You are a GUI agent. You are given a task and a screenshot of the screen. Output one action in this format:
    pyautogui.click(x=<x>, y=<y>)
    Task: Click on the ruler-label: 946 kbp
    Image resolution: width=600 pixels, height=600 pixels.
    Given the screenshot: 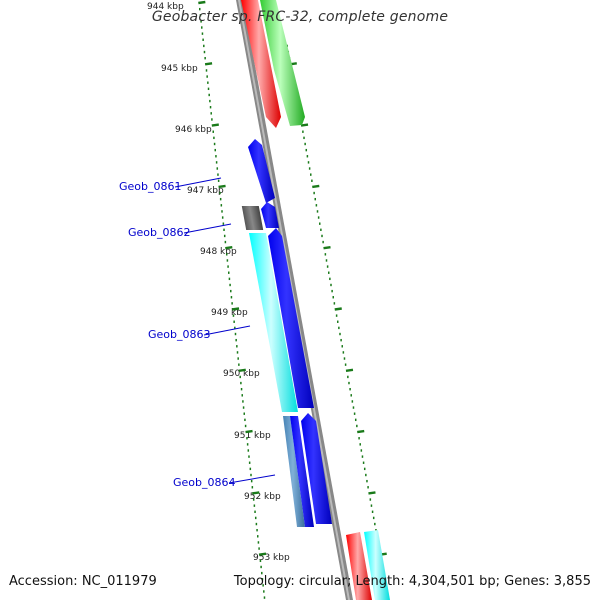 What is the action you would take?
    pyautogui.click(x=193, y=130)
    